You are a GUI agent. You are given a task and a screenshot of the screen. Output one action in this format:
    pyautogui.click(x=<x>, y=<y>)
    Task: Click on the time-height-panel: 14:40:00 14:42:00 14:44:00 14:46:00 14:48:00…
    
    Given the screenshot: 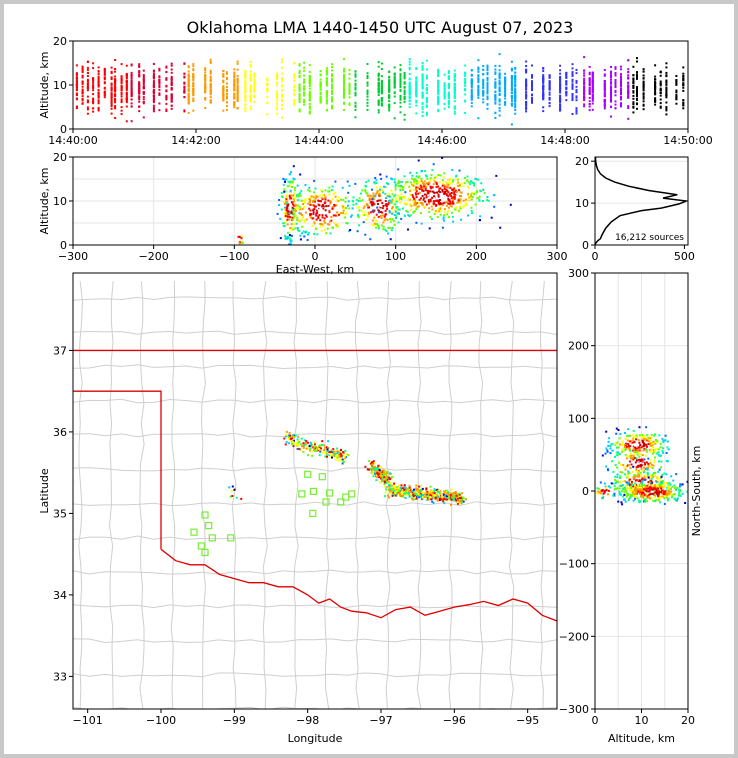 What is the action you would take?
    pyautogui.click(x=375, y=91)
    